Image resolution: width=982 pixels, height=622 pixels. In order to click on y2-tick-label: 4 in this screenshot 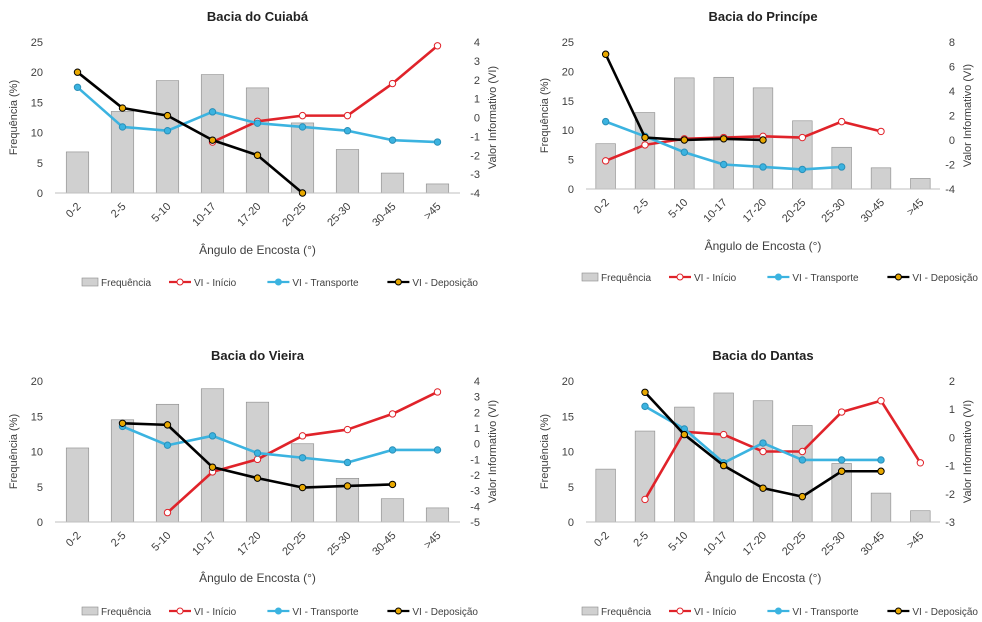, I will do `click(952, 92)`.